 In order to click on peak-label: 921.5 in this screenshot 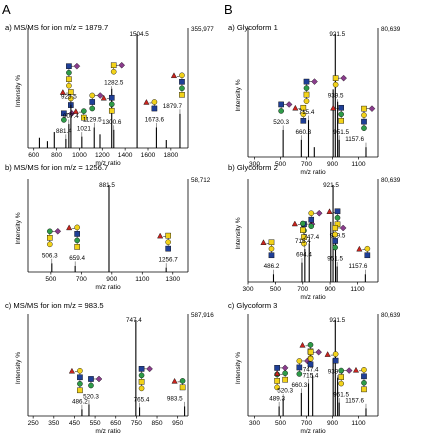, I will do `click(337, 320)`.